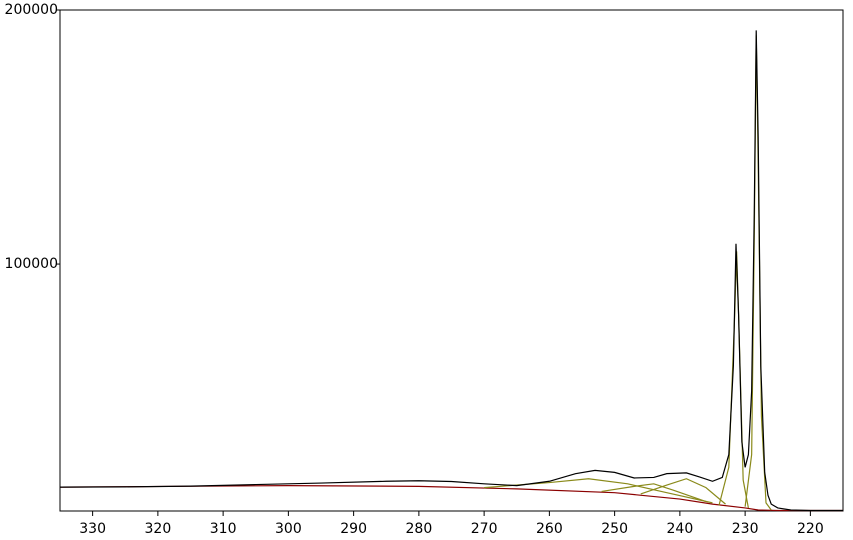 This screenshot has width=853, height=540. What do you see at coordinates (614, 529) in the screenshot?
I see `x-tick-label: 250` at bounding box center [614, 529].